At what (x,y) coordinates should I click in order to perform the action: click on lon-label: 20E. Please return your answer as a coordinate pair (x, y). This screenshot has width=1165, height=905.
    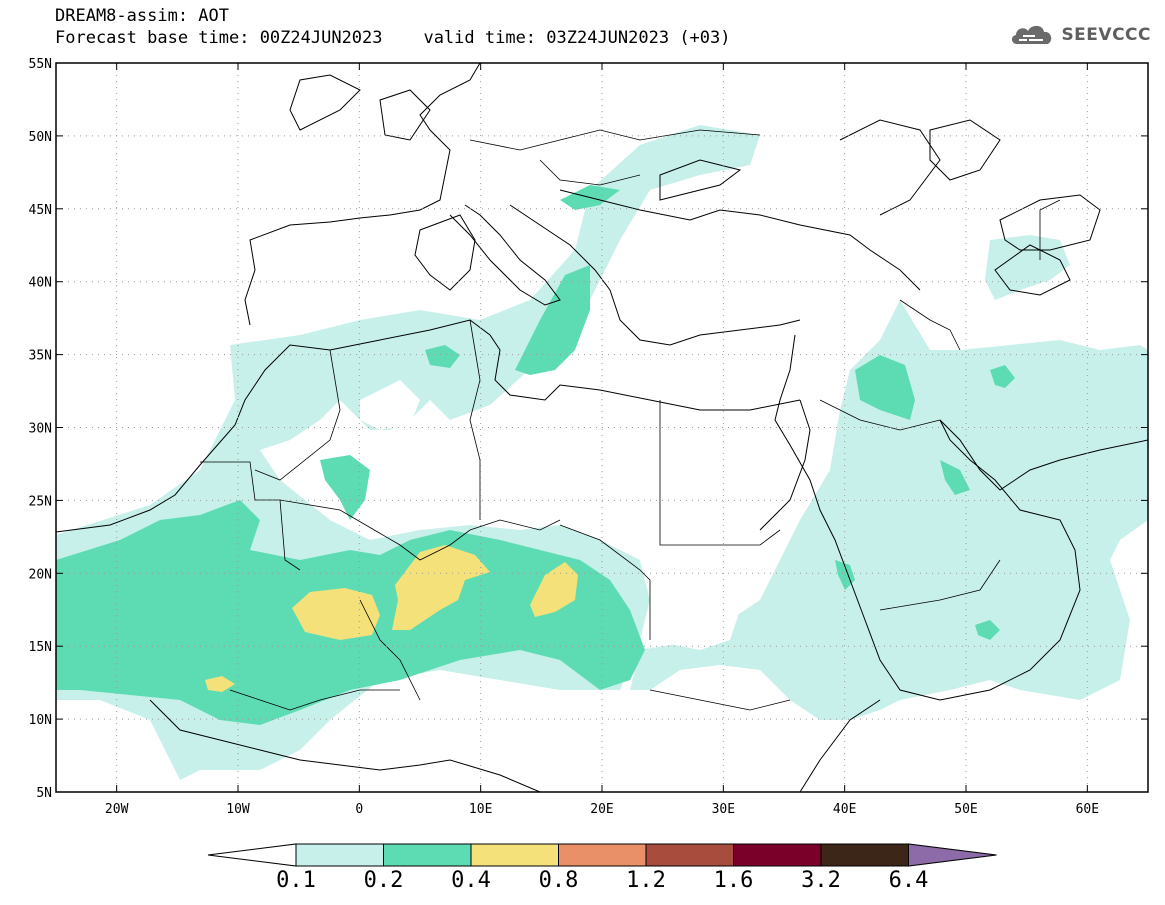
    Looking at the image, I should click on (601, 809).